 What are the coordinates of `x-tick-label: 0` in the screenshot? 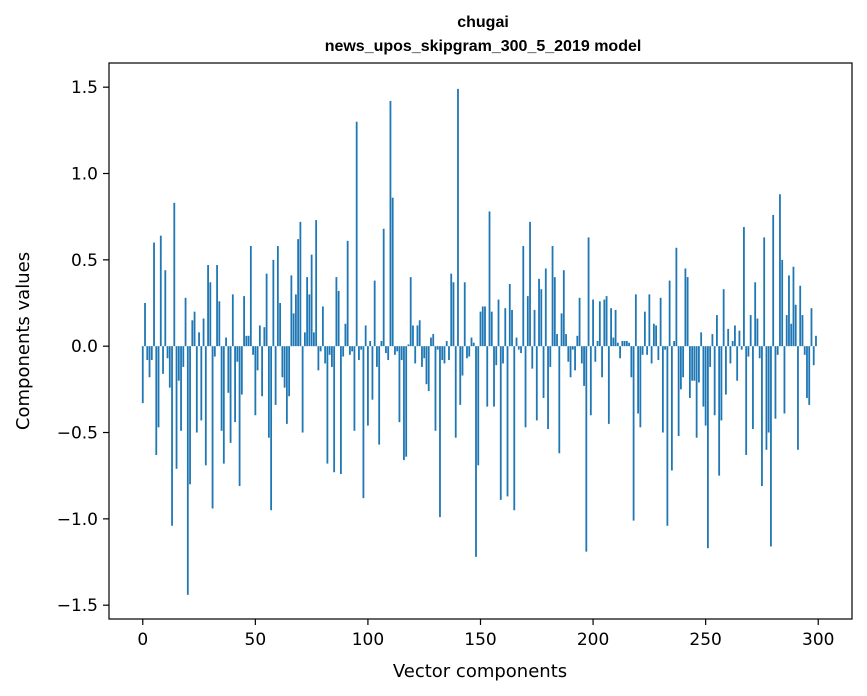 It's located at (142, 640).